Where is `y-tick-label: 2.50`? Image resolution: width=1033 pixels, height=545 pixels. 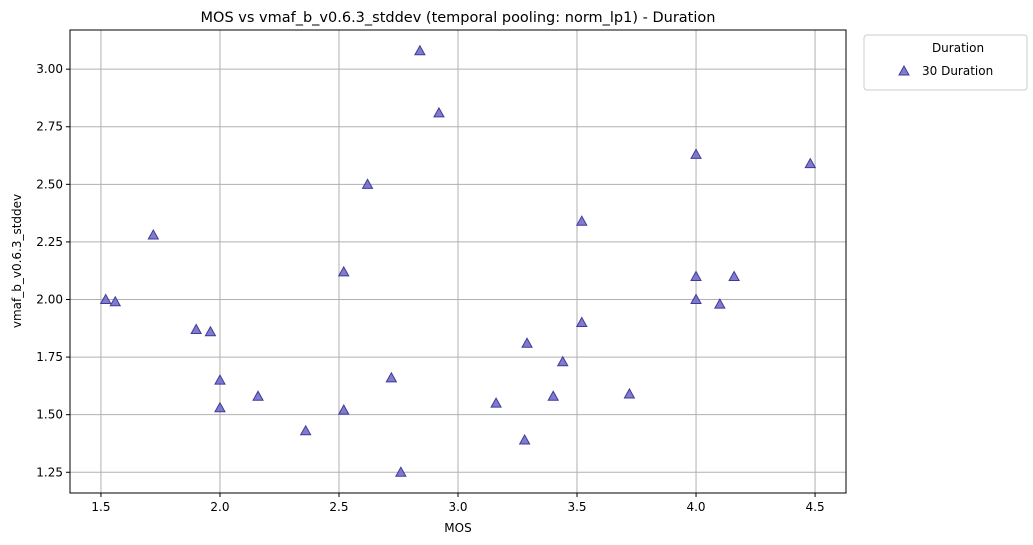 y-tick-label: 2.50 is located at coordinates (49, 184).